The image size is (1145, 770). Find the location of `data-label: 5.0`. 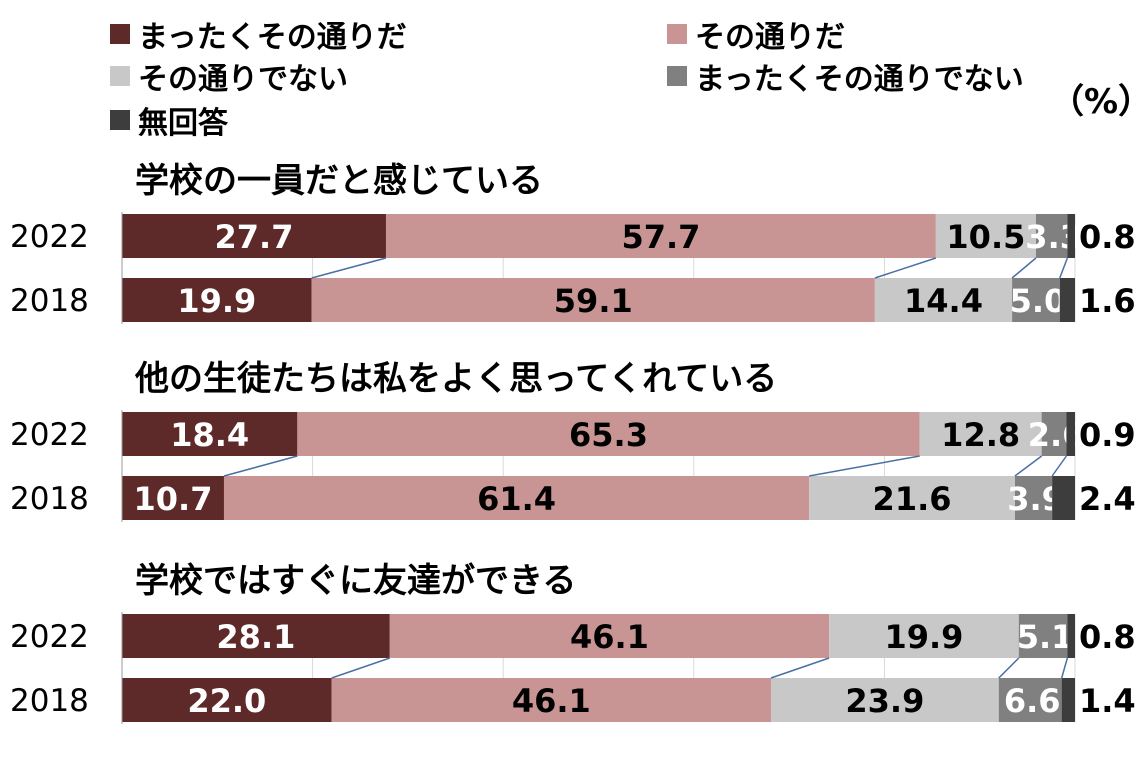

data-label: 5.0 is located at coordinates (1038, 301).